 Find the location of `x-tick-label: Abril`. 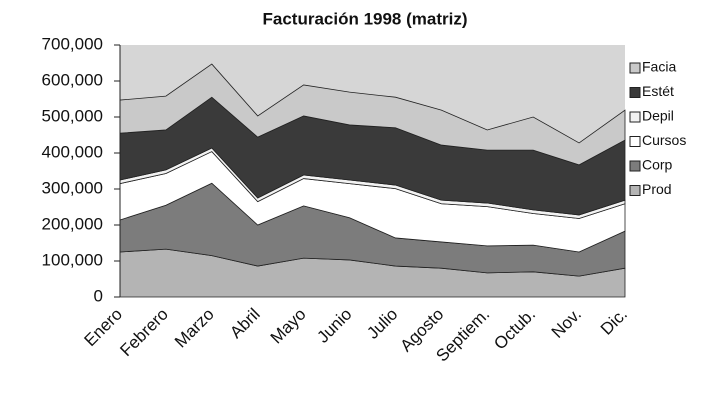

x-tick-label: Abril is located at coordinates (244, 323).